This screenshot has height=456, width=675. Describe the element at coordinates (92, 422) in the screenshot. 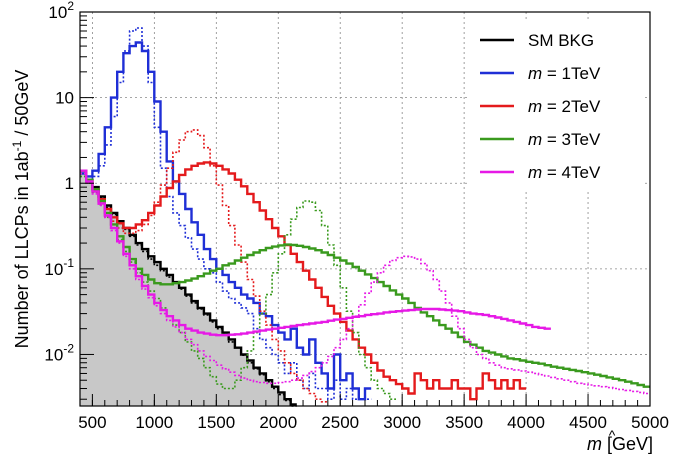

I see `x-tick-label: 500` at that location.